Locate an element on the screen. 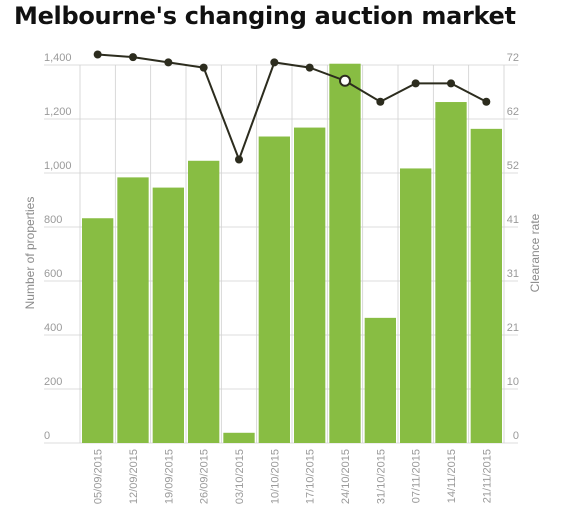 Image resolution: width=581 pixels, height=526 pixels. y-tick-label: 200 is located at coordinates (53, 382).